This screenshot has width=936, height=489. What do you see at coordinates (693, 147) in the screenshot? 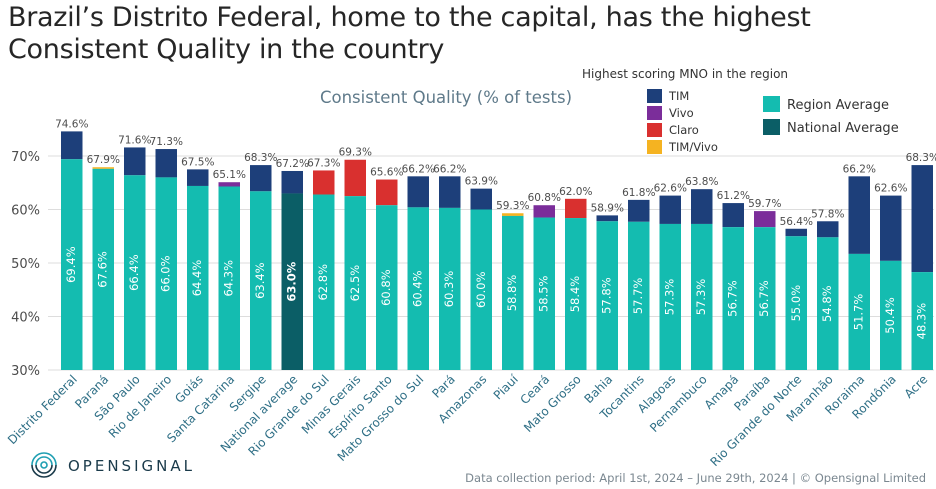
I see `legend-label: TIM/Vivo` at bounding box center [693, 147].